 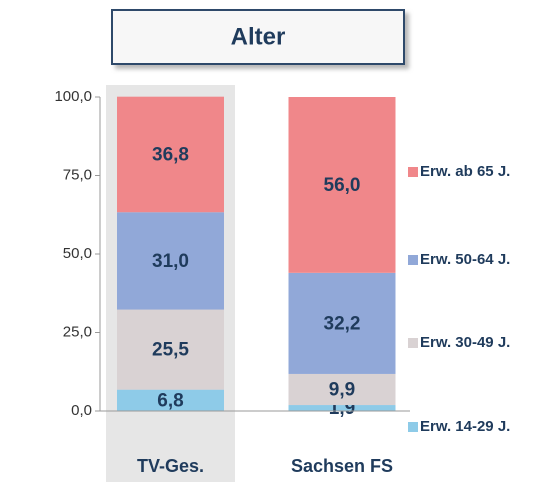 I want to click on data-label: 36,8, so click(x=170, y=154).